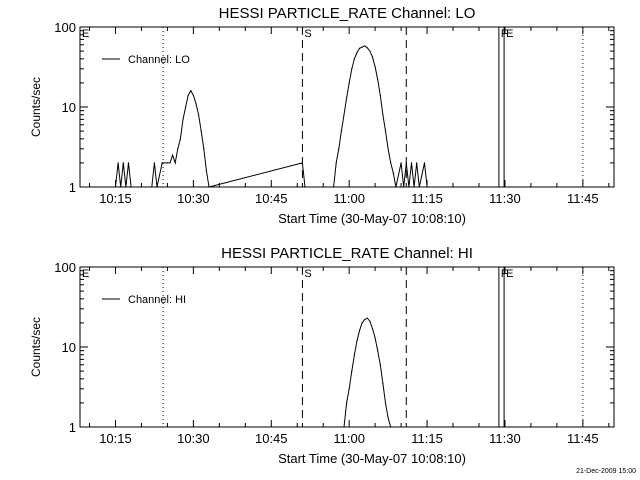  I want to click on panel-2-x-axis-label: Start Time (30-May-07 10:08:10), so click(372, 458).